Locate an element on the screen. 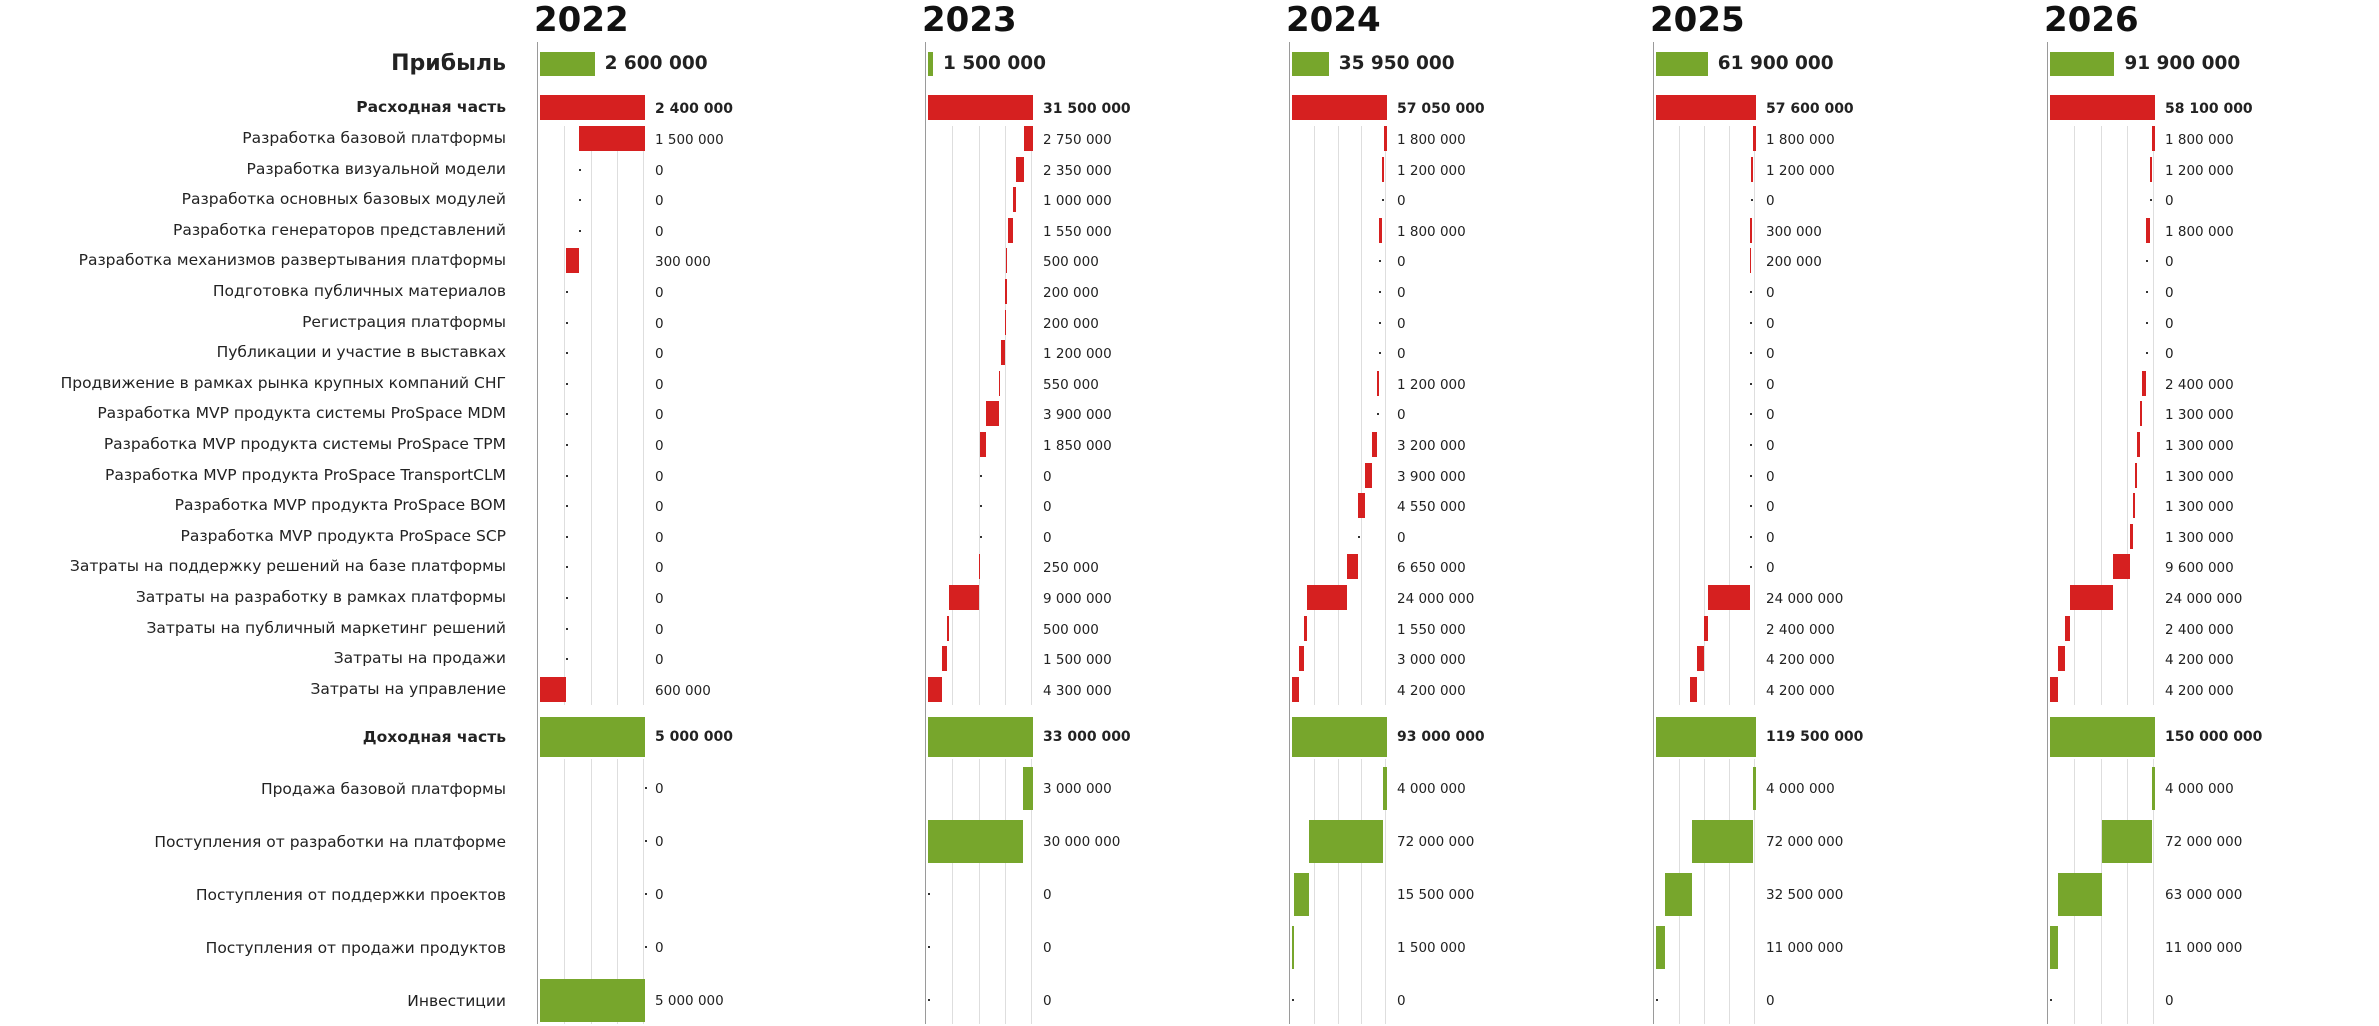  income-category-label: Инвестиции is located at coordinates (456, 1001).